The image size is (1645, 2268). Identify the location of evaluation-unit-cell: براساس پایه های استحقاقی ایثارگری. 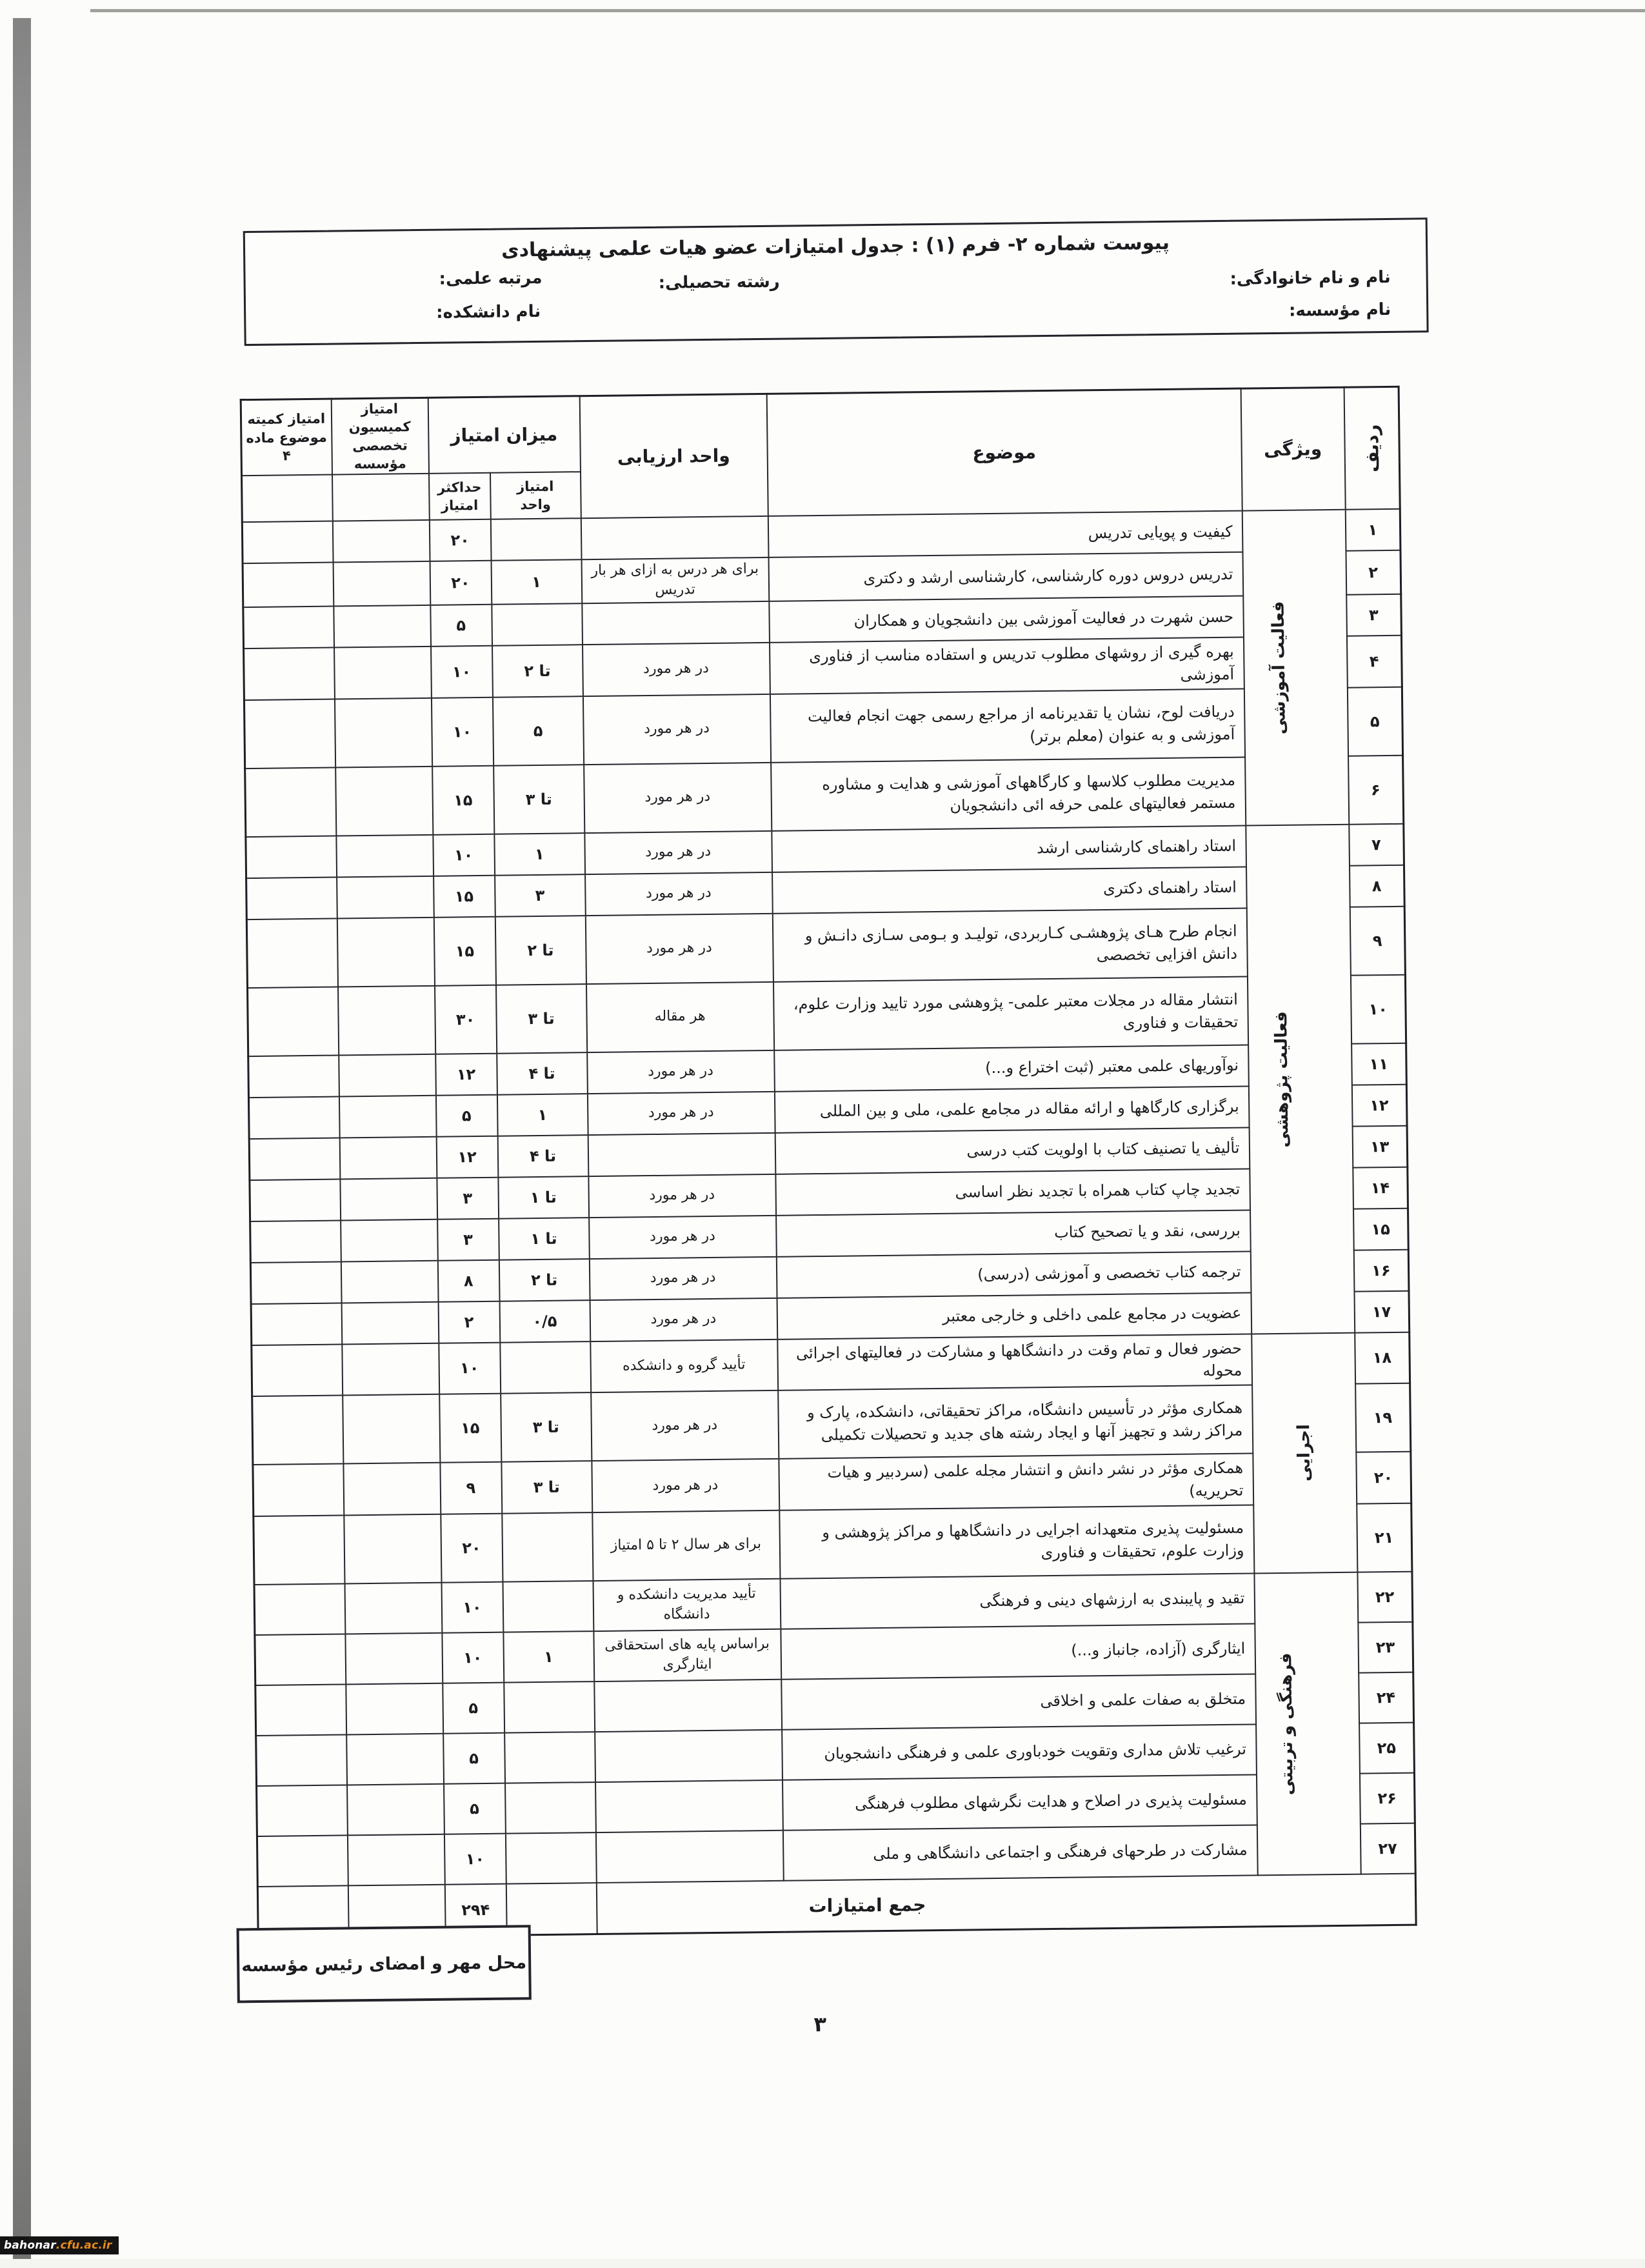
(687, 1655).